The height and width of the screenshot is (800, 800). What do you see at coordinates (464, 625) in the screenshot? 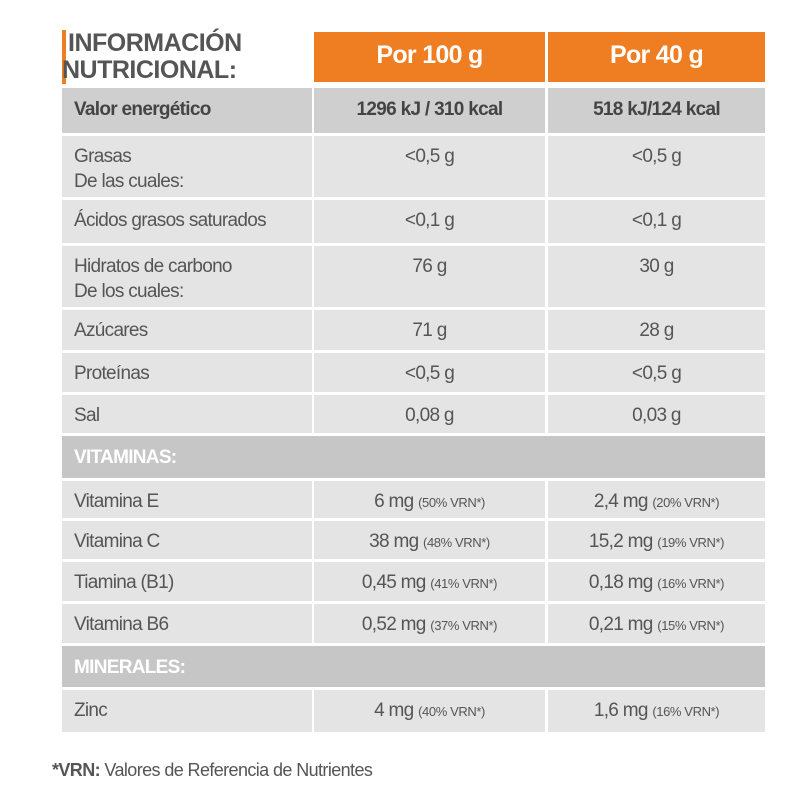
I see `vrn: (37% VRN*)` at bounding box center [464, 625].